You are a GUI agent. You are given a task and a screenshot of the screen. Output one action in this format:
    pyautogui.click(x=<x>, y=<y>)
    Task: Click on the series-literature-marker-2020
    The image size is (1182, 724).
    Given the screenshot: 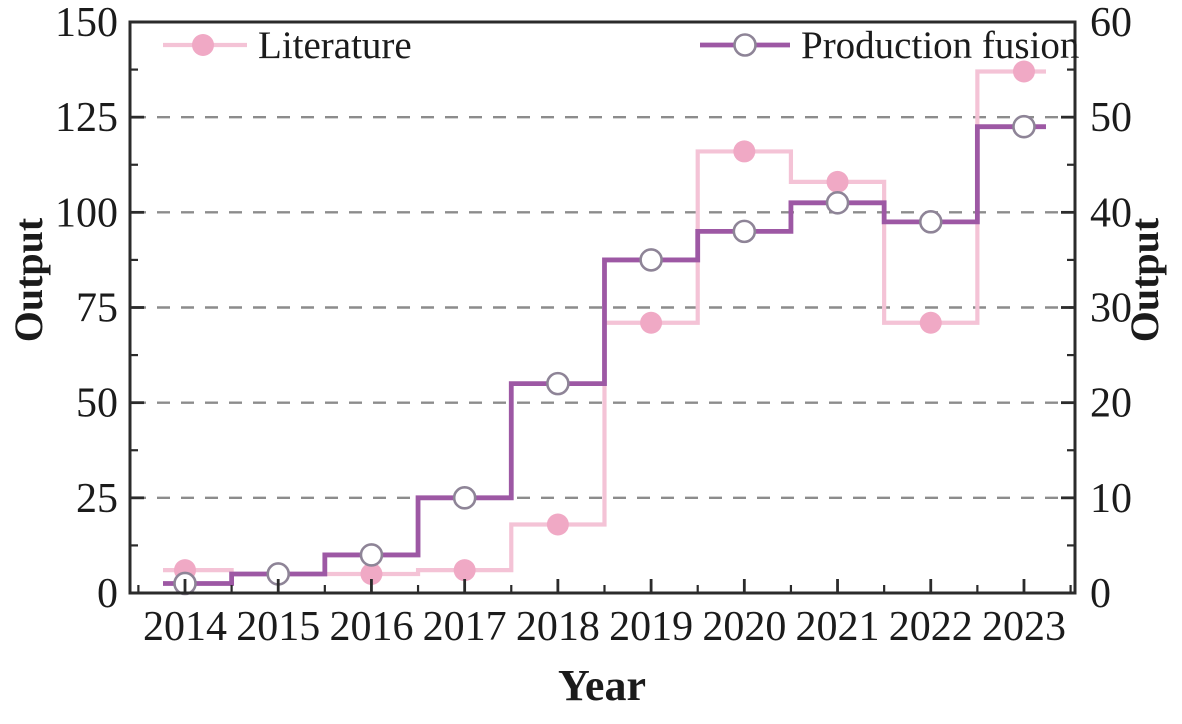 What is the action you would take?
    pyautogui.click(x=744, y=151)
    